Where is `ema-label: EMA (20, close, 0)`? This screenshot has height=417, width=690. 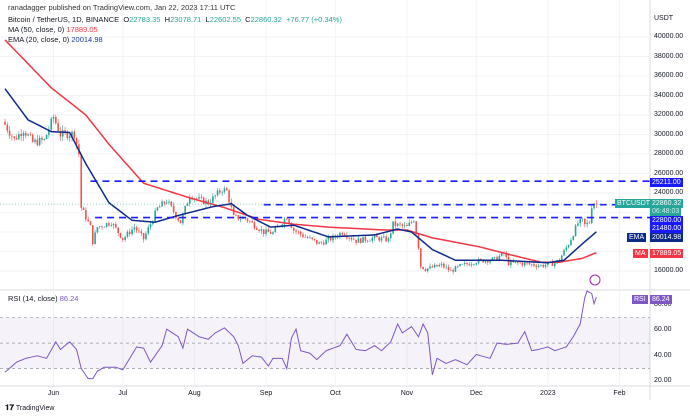 ema-label: EMA (20, close, 0) is located at coordinates (39, 39).